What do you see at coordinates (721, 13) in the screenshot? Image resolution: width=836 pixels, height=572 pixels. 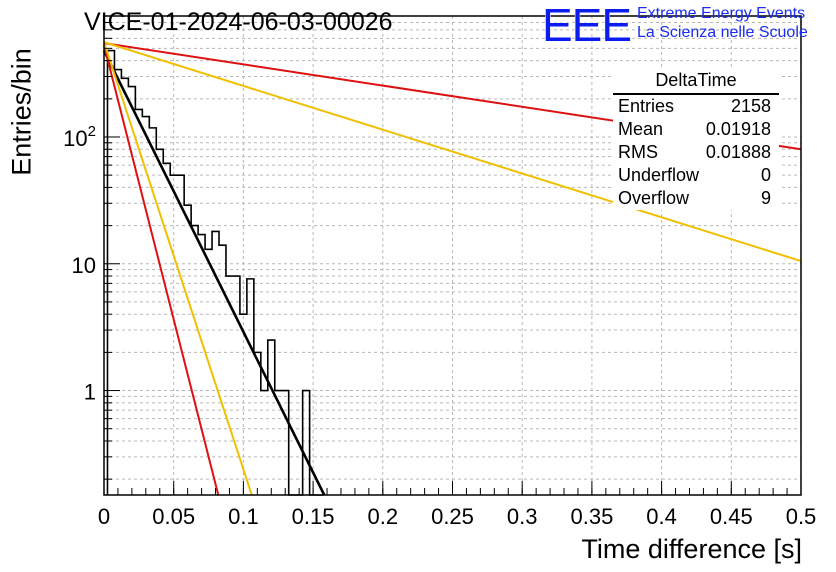 I see `logo-line-1: Extreme Energy Events` at bounding box center [721, 13].